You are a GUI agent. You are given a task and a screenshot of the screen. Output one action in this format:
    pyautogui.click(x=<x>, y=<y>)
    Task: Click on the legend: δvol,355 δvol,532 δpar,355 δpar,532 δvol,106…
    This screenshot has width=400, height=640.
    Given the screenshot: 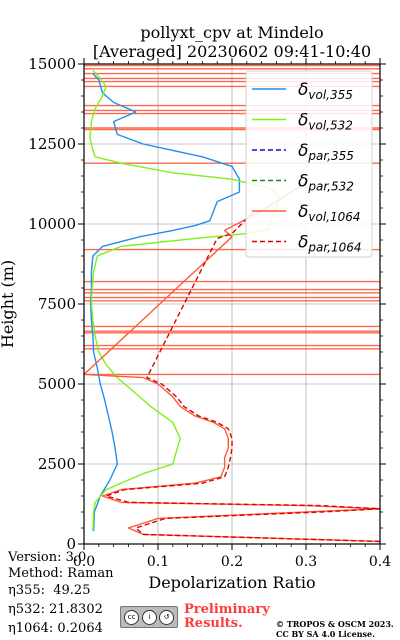 What is the action you would take?
    pyautogui.click(x=309, y=164)
    